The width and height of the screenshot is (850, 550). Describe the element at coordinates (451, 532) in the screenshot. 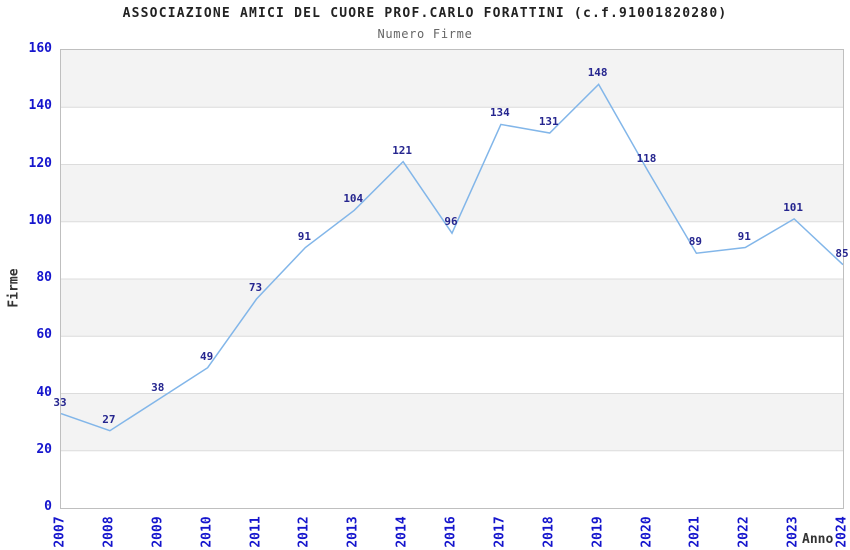

I see `x-tick-label: 2016` at that location.